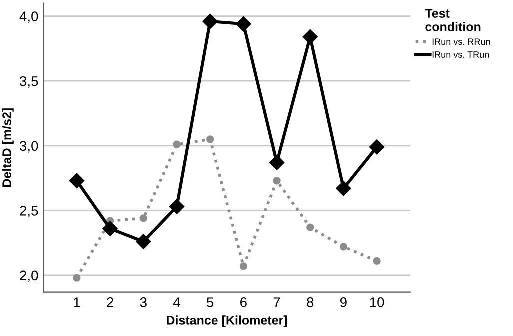 This screenshot has height=336, width=513. What do you see at coordinates (243, 303) in the screenshot?
I see `x-tick-label: 6` at bounding box center [243, 303].